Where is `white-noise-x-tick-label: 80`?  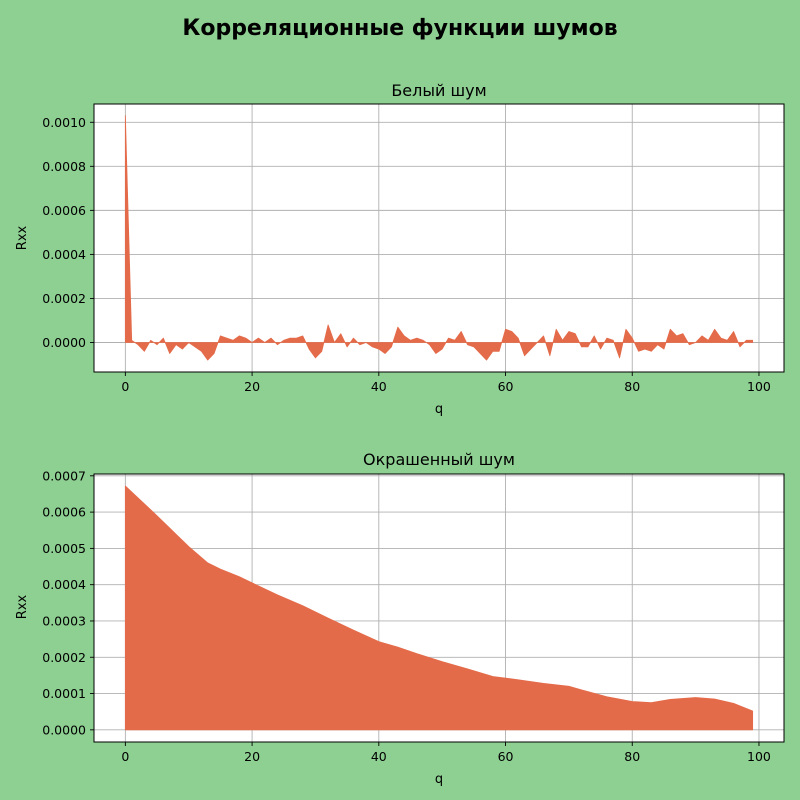 white-noise-x-tick-label: 80 is located at coordinates (632, 386).